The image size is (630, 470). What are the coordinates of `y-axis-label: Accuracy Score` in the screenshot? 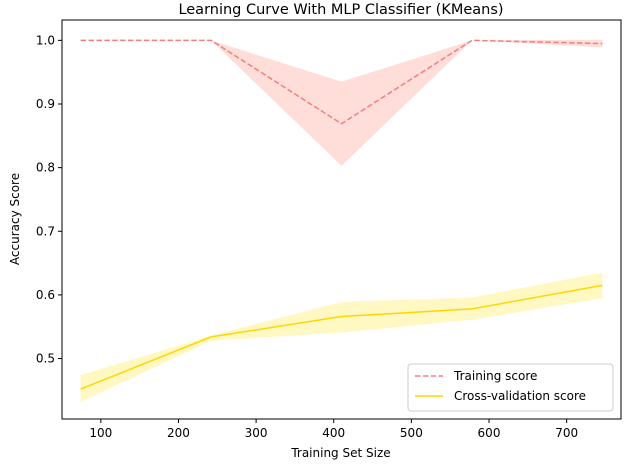 It's located at (15, 219).